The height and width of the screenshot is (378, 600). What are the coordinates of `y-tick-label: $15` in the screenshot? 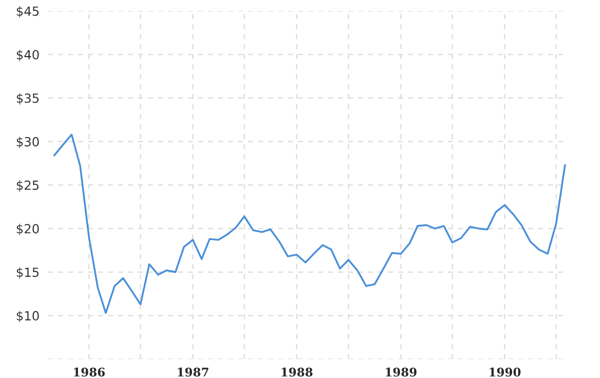 It's located at (27, 273).